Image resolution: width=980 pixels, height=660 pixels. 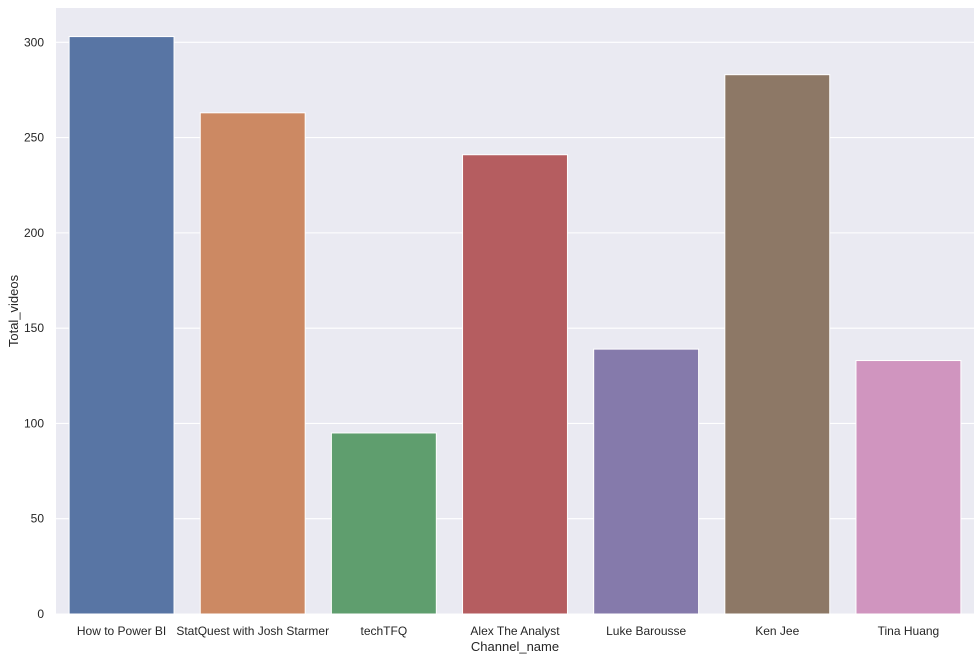 What do you see at coordinates (909, 631) in the screenshot?
I see `x-tick-label: Tina Huang` at bounding box center [909, 631].